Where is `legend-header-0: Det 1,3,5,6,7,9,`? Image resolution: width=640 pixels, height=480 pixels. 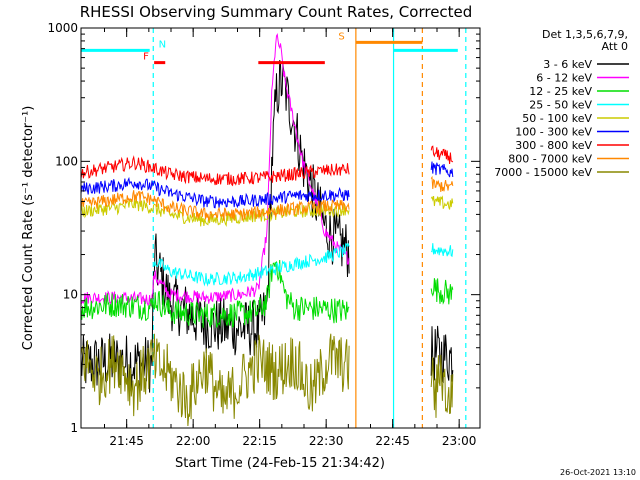 legend-header-0: Det 1,3,5,6,7,9, is located at coordinates (585, 34).